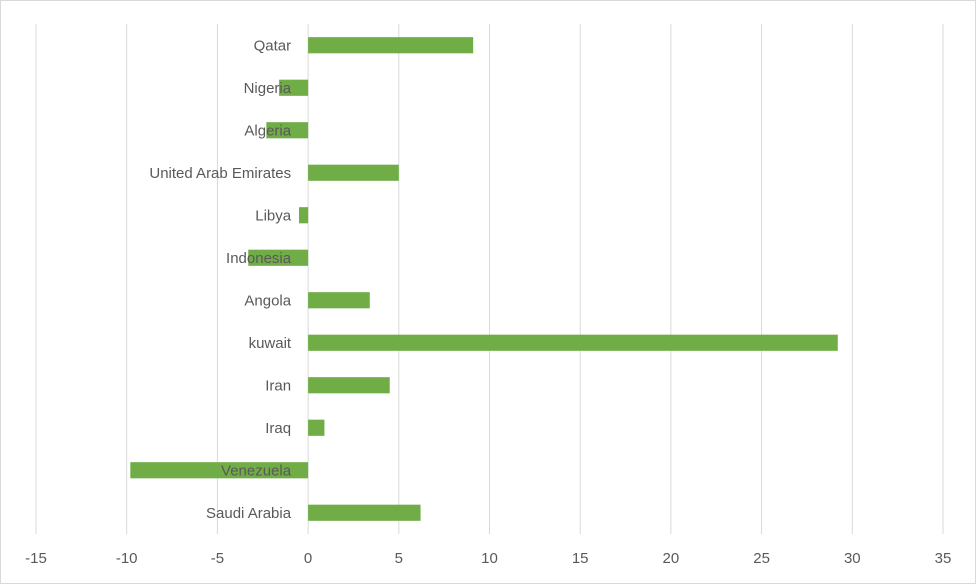 The height and width of the screenshot is (584, 976). Describe the element at coordinates (249, 513) in the screenshot. I see `category-label: Saudi Arabia` at that location.